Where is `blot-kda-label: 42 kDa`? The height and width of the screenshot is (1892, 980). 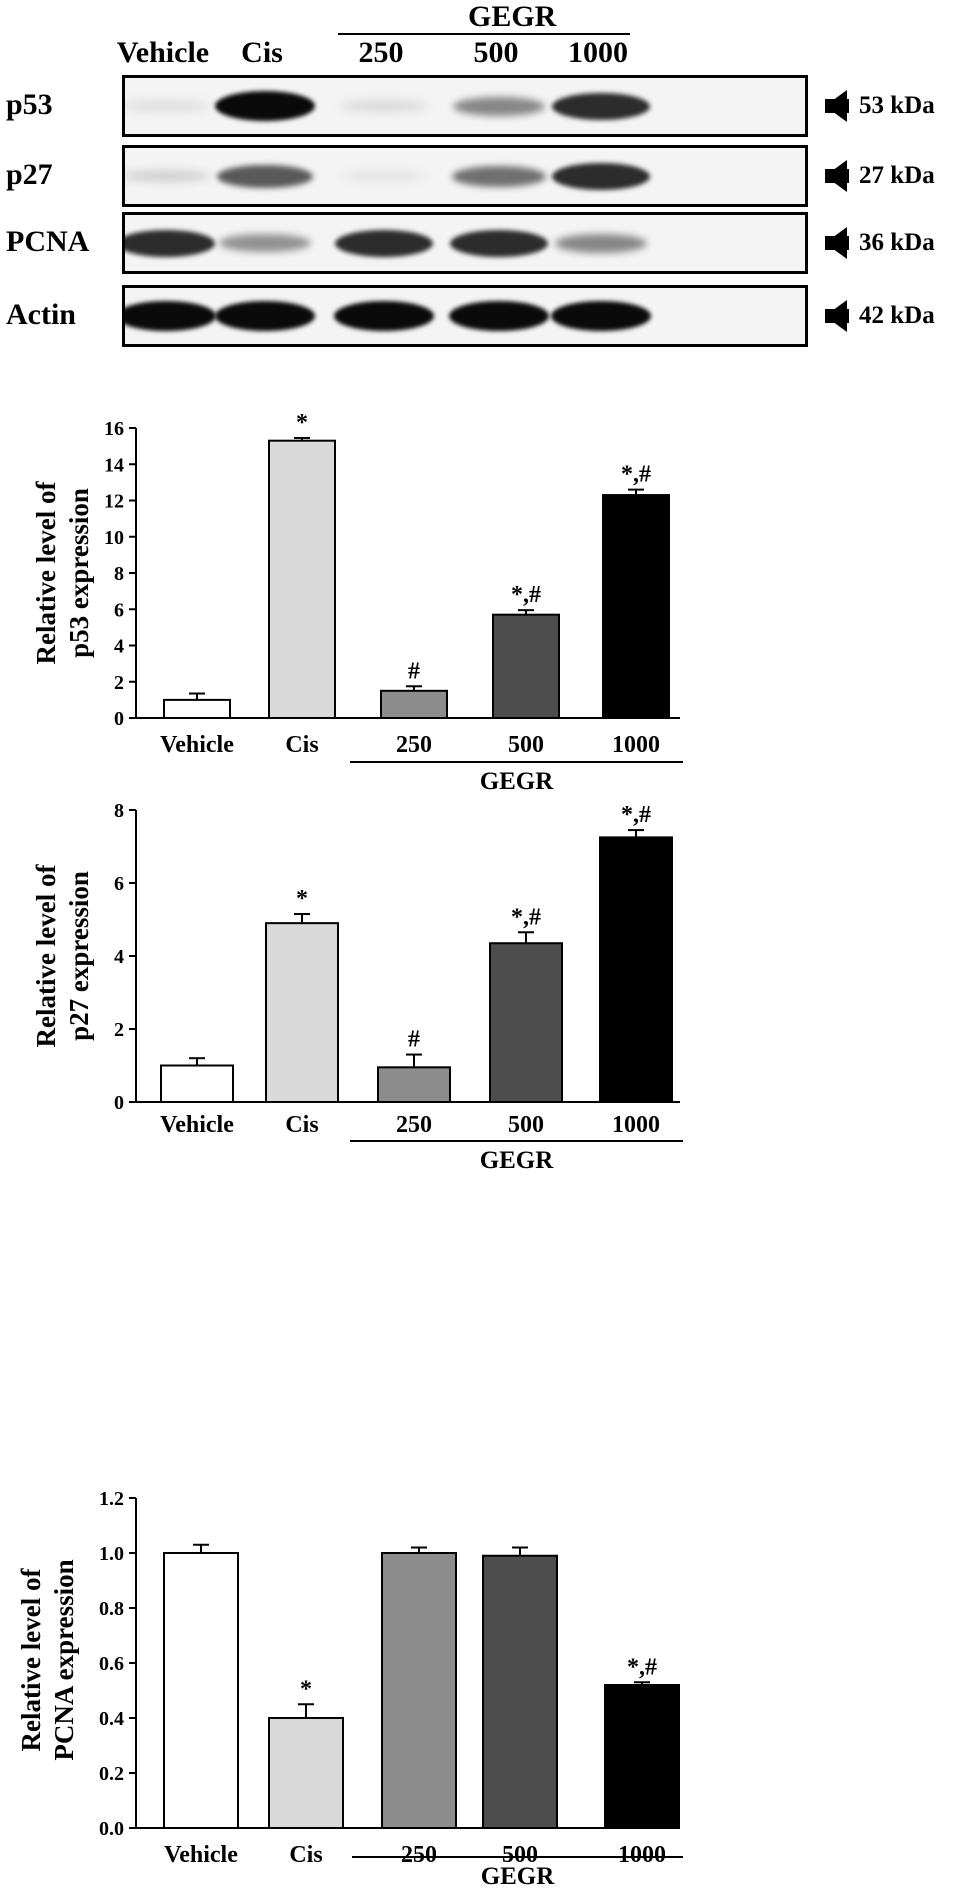
blot-kda-label: 42 kDa is located at coordinates (897, 315).